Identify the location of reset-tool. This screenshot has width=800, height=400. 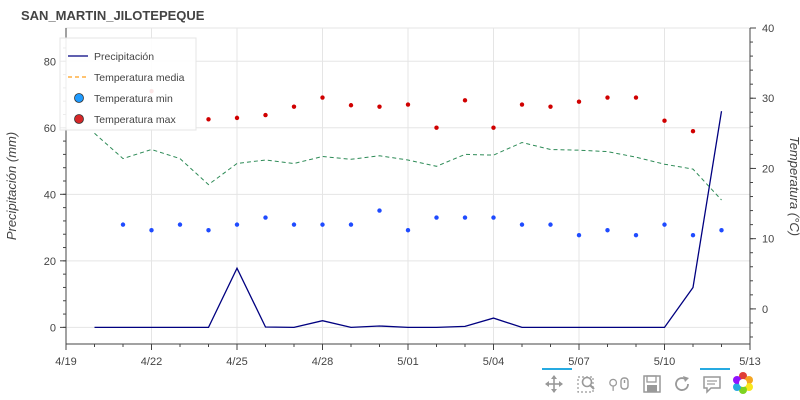
(682, 383).